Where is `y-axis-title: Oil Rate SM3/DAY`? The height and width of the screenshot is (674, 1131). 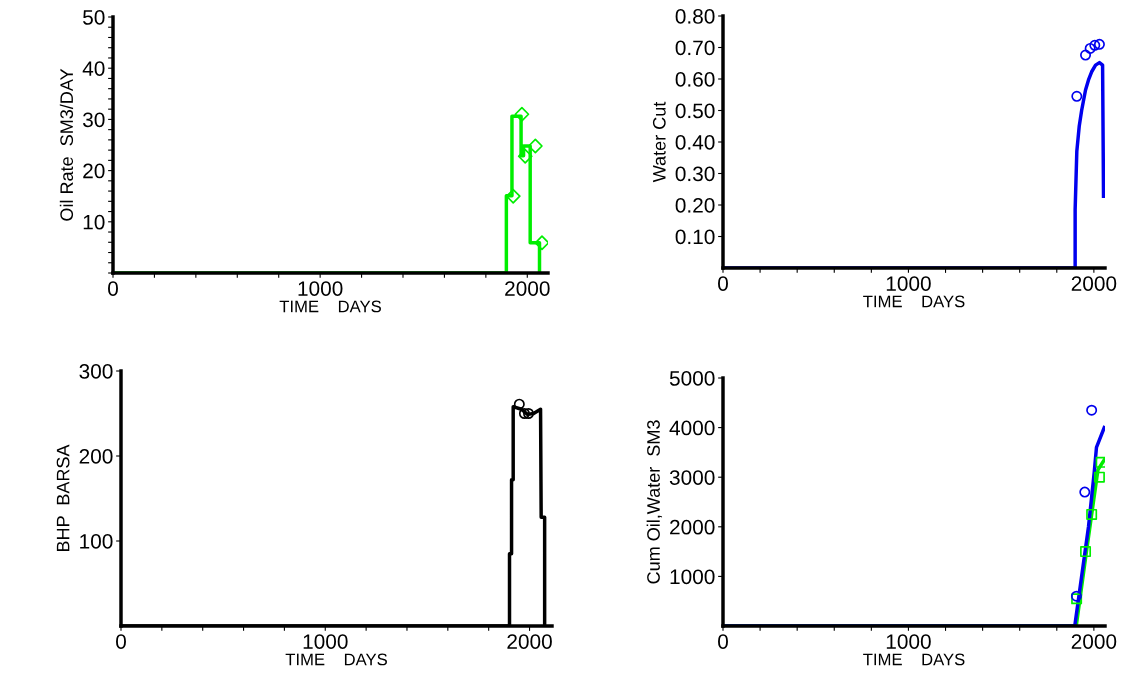 y-axis-title: Oil Rate SM3/DAY is located at coordinates (66, 144).